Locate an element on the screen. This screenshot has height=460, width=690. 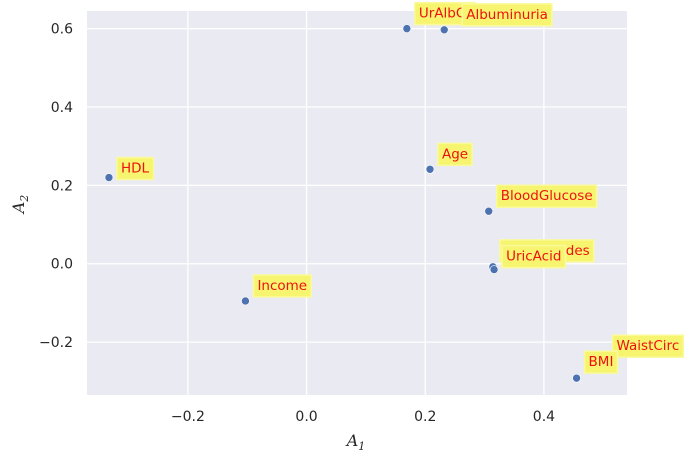
annotation-label: BMI is located at coordinates (601, 362).